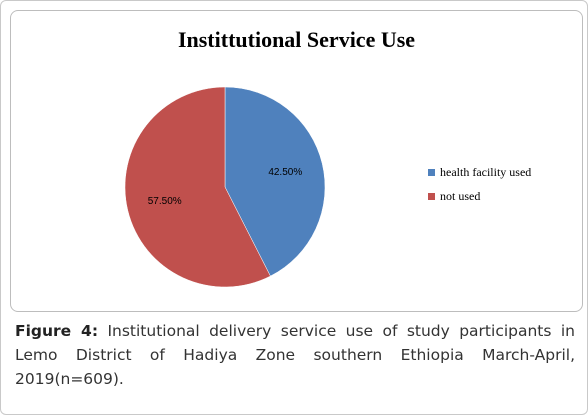 This screenshot has height=415, width=588. Describe the element at coordinates (57, 331) in the screenshot. I see `caption-lead: Figure 4:` at that location.